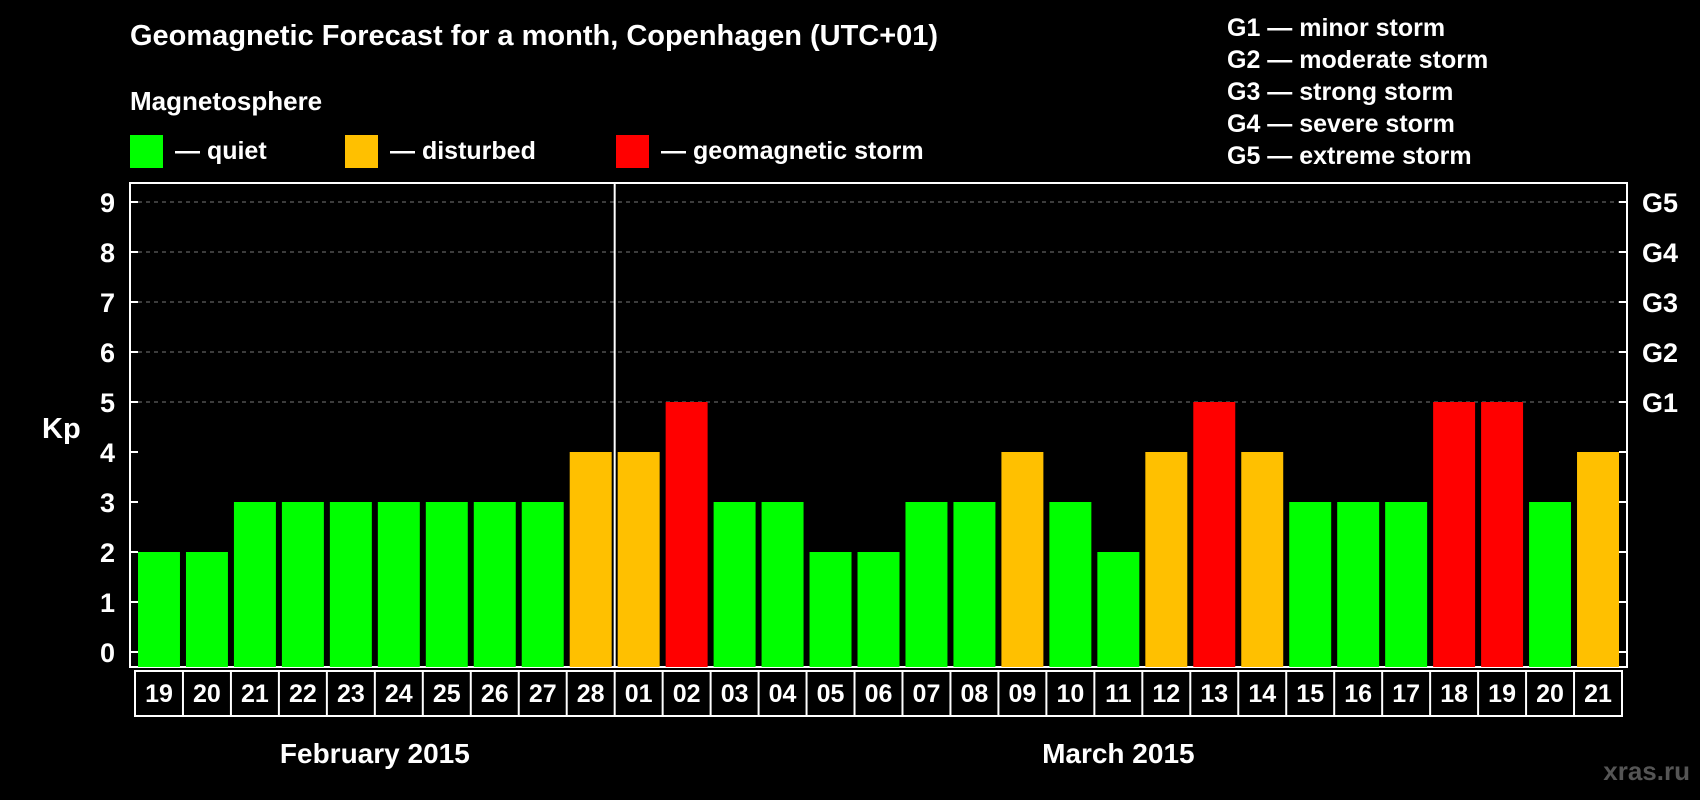 The width and height of the screenshot is (1700, 800). Describe the element at coordinates (1070, 694) in the screenshot. I see `date-label: 10` at that location.